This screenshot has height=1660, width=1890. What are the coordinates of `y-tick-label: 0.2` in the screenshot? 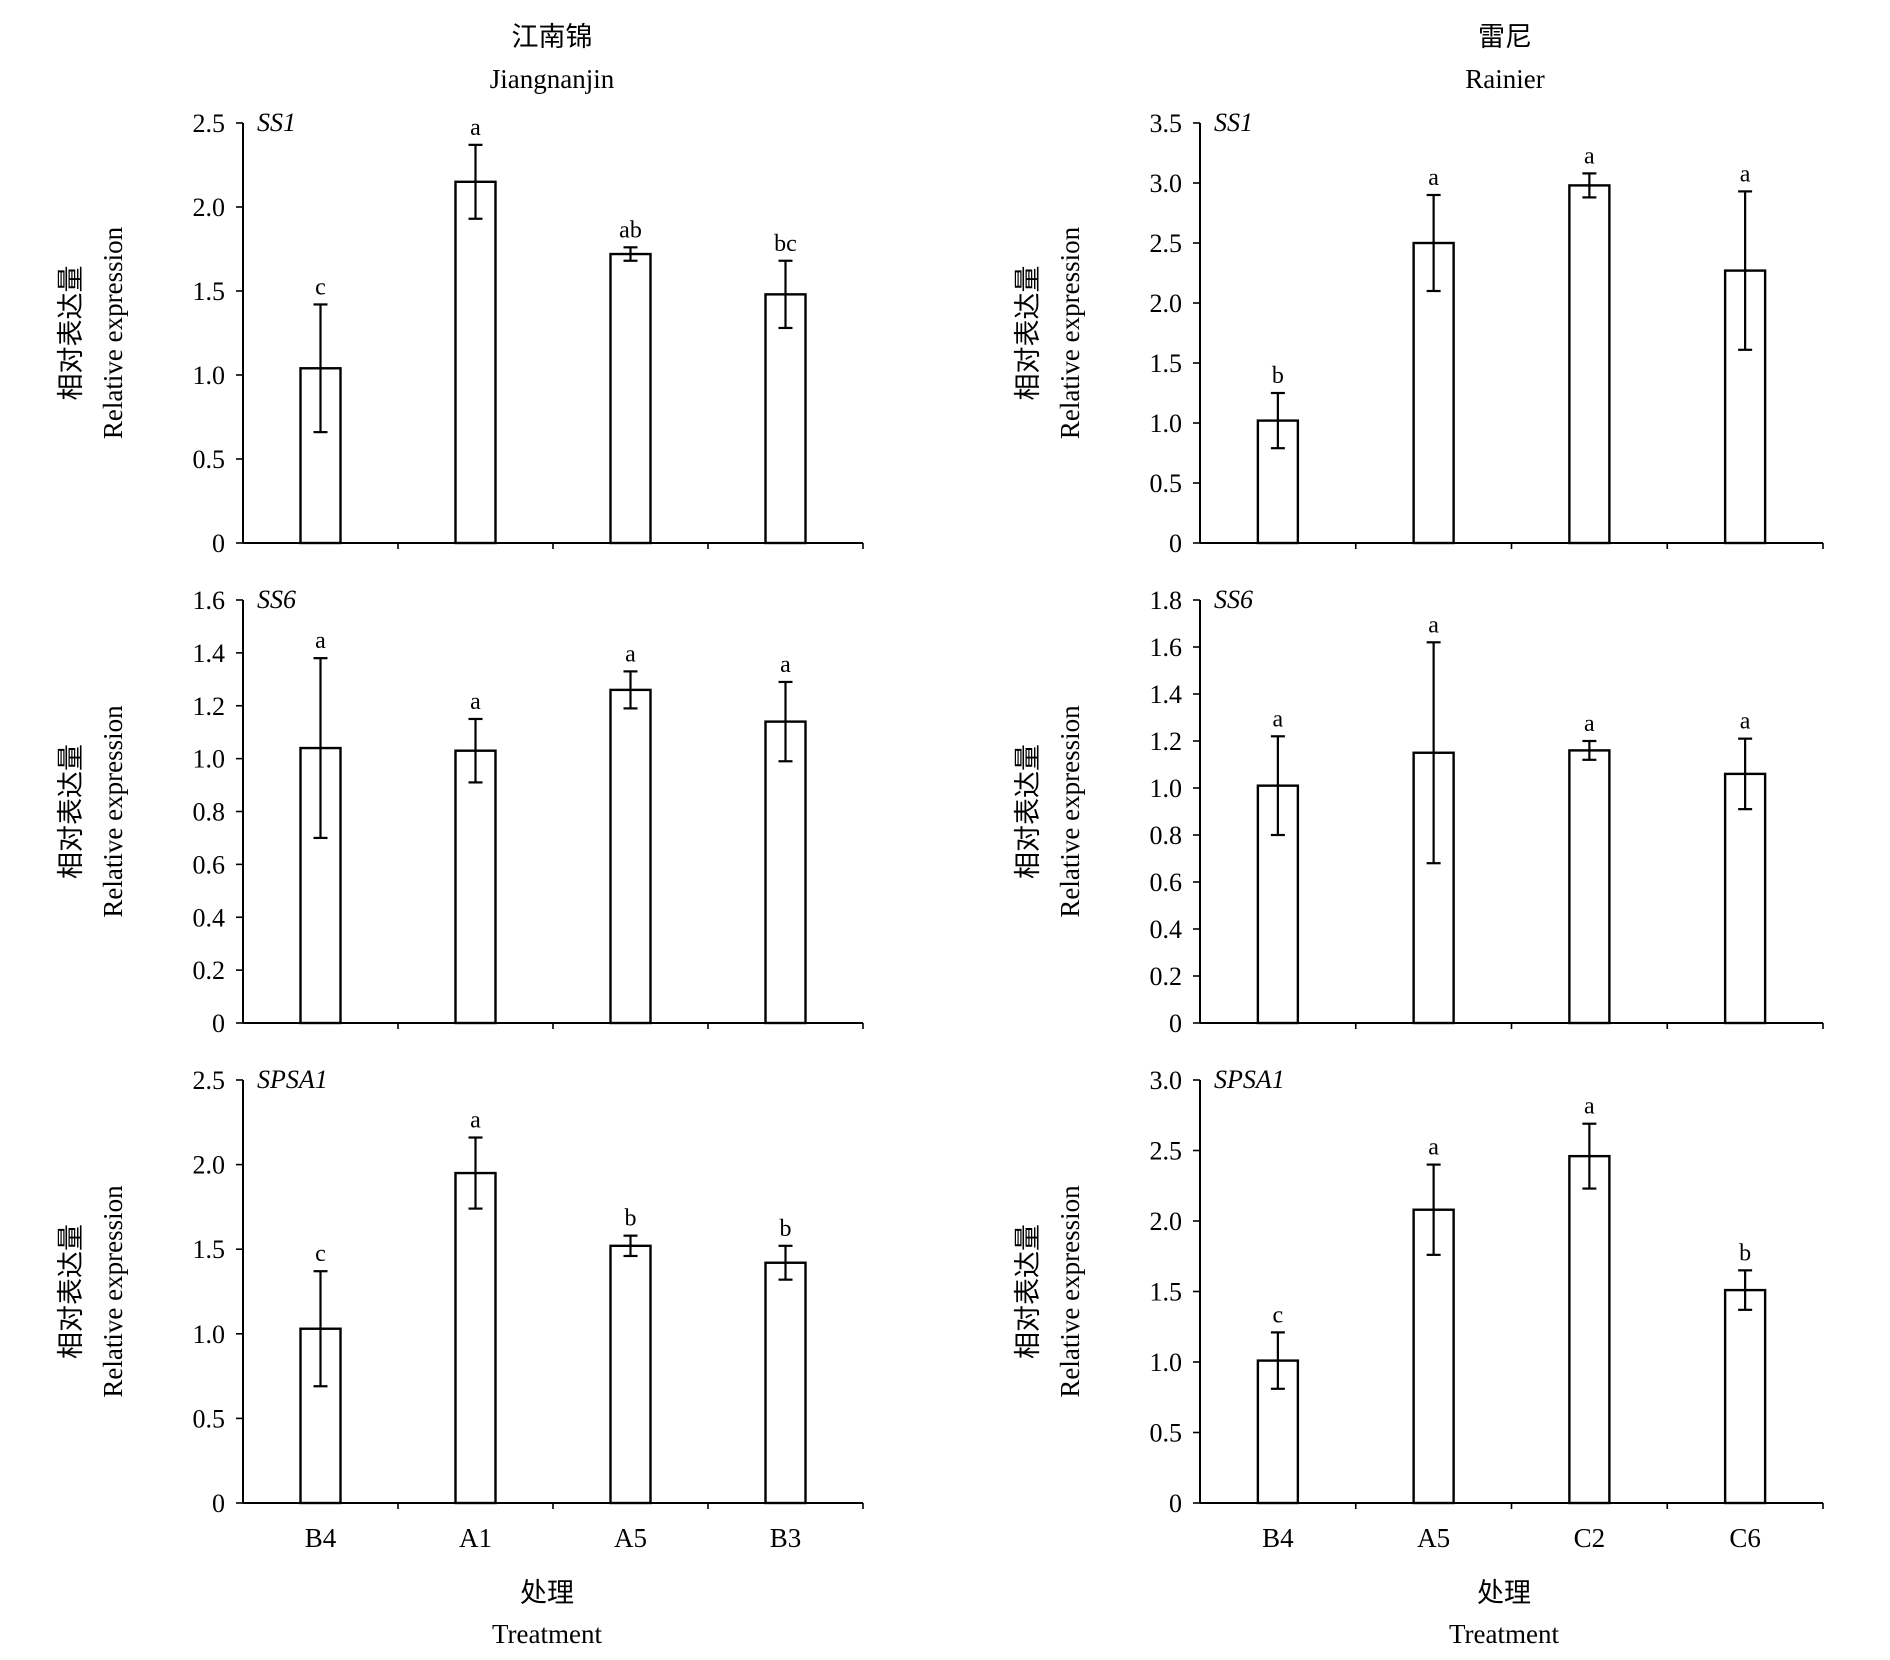 It's located at (209, 970).